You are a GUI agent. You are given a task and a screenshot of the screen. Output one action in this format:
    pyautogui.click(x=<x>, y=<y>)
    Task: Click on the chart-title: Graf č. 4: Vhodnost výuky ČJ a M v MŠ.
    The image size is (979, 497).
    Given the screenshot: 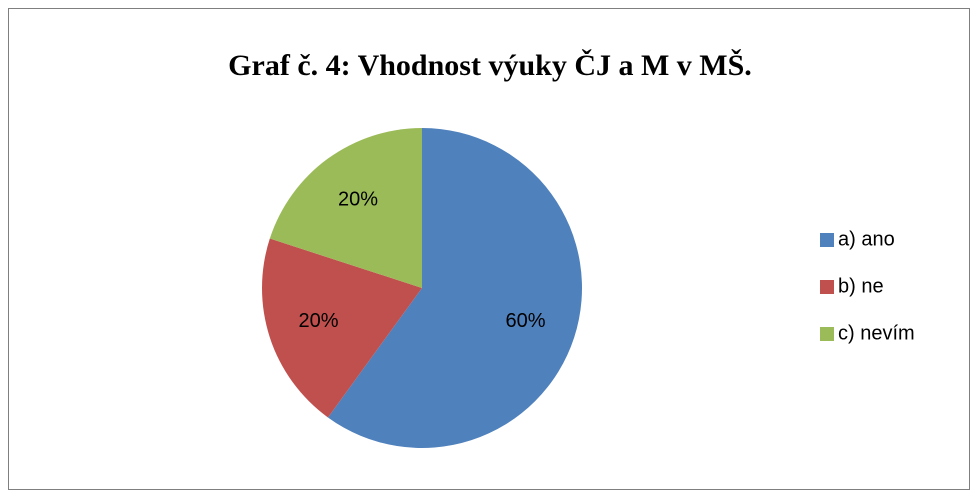 What is the action you would take?
    pyautogui.click(x=490, y=65)
    